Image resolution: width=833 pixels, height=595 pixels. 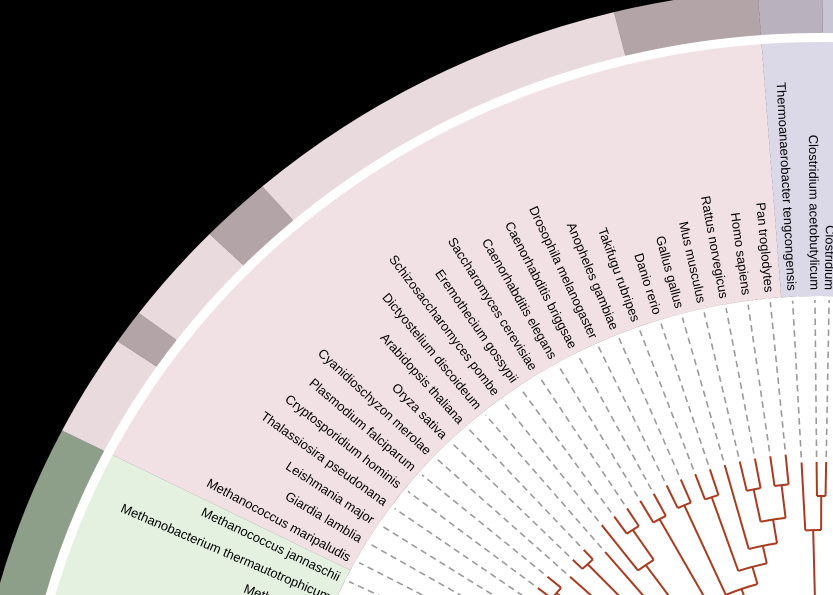 I want to click on species-label: Clostridium, so click(x=827, y=257).